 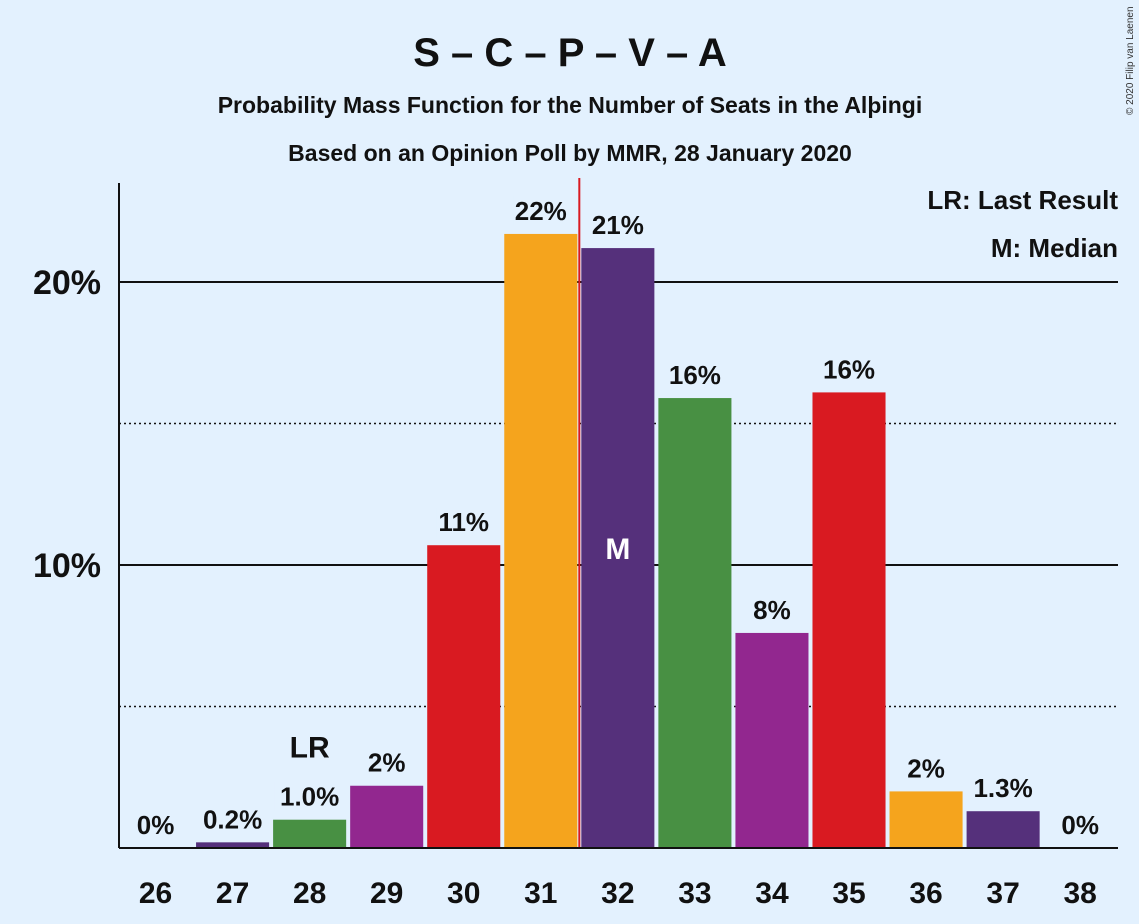 What do you see at coordinates (617, 893) in the screenshot?
I see `x-tick-label-32: 32` at bounding box center [617, 893].